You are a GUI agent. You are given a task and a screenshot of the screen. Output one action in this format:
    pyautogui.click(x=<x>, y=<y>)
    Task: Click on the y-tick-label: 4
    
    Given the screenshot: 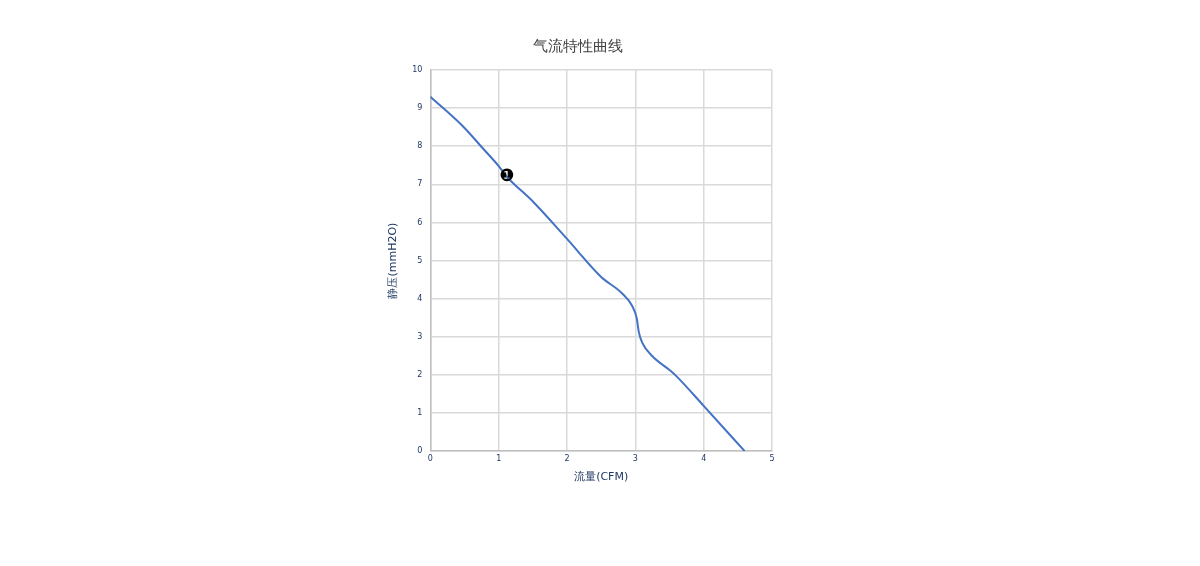 What is the action you would take?
    pyautogui.click(x=420, y=298)
    